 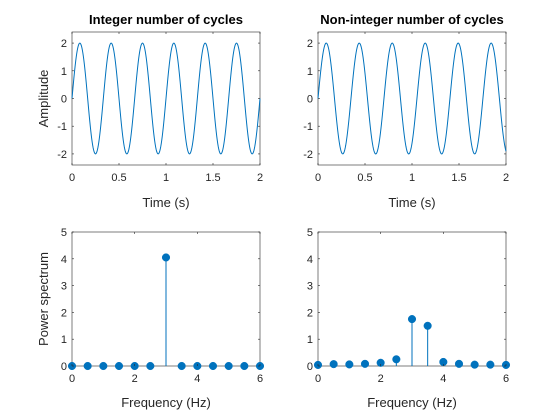 I want to click on subplot-title: Integer number of cycles, so click(x=166, y=19).